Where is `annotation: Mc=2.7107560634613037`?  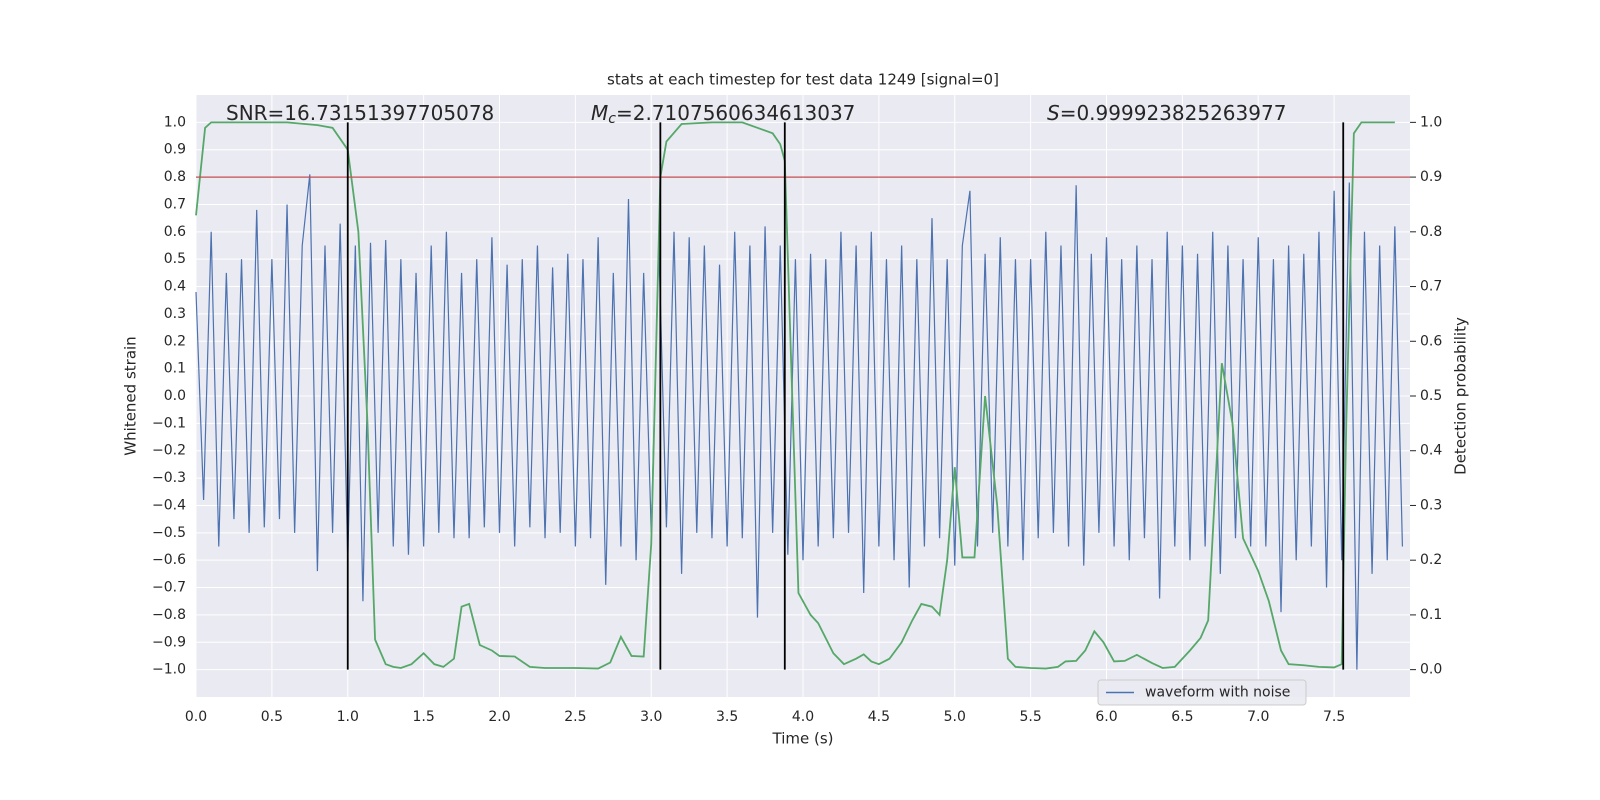
annotation: Mc=2.7107560634613037 is located at coordinates (723, 114).